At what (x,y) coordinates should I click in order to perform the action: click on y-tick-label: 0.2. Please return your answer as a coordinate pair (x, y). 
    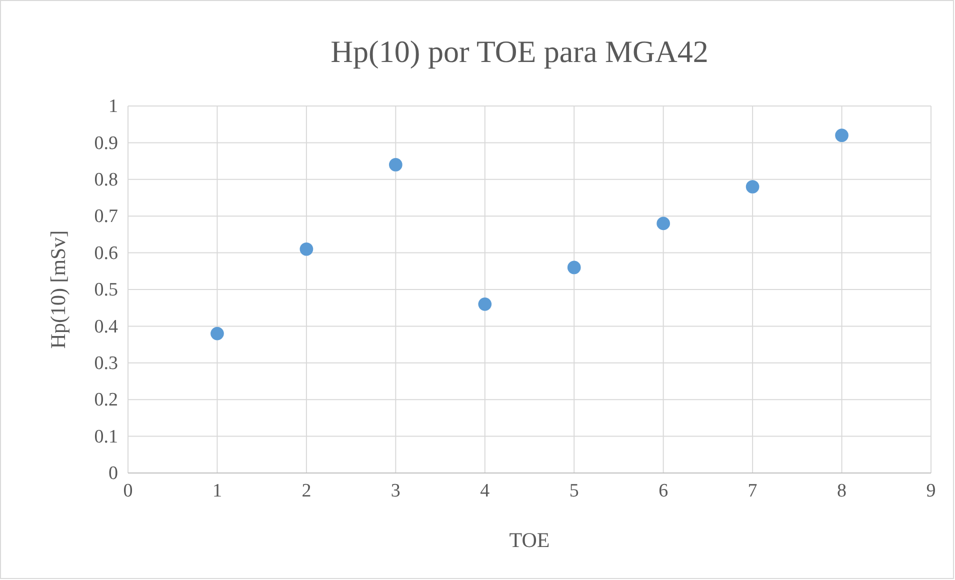
    Looking at the image, I should click on (106, 400).